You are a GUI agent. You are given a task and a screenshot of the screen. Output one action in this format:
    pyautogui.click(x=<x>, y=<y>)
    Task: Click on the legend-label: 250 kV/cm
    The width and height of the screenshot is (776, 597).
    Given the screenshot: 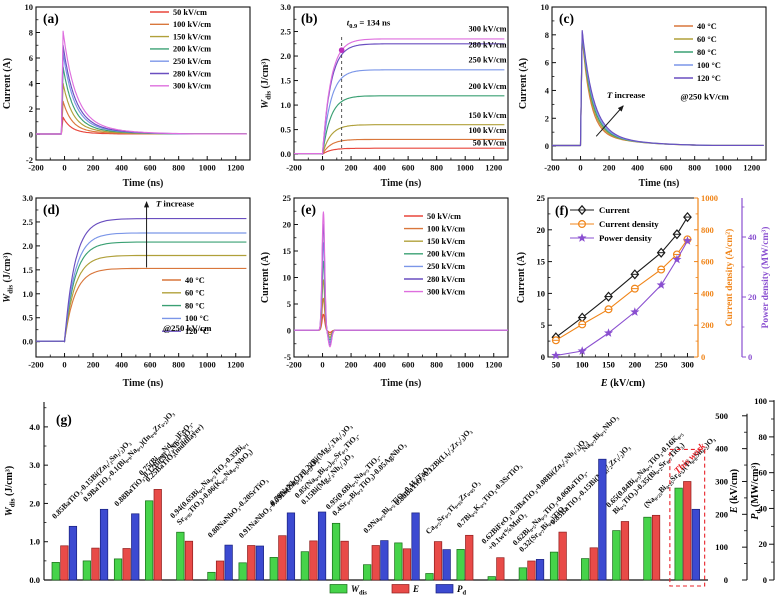 What is the action you would take?
    pyautogui.click(x=446, y=266)
    